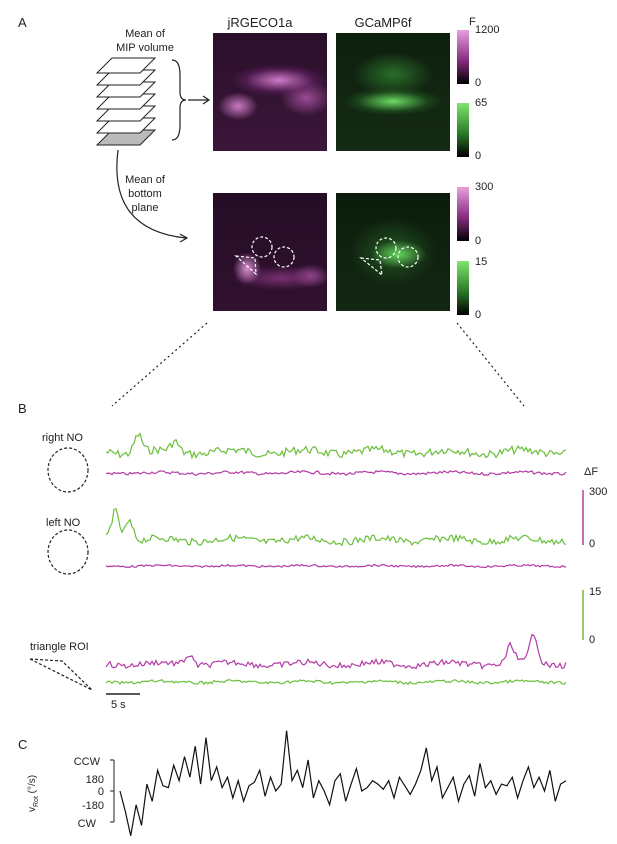 This screenshot has height=844, width=617. I want to click on delta-f-label: ΔF, so click(591, 472).